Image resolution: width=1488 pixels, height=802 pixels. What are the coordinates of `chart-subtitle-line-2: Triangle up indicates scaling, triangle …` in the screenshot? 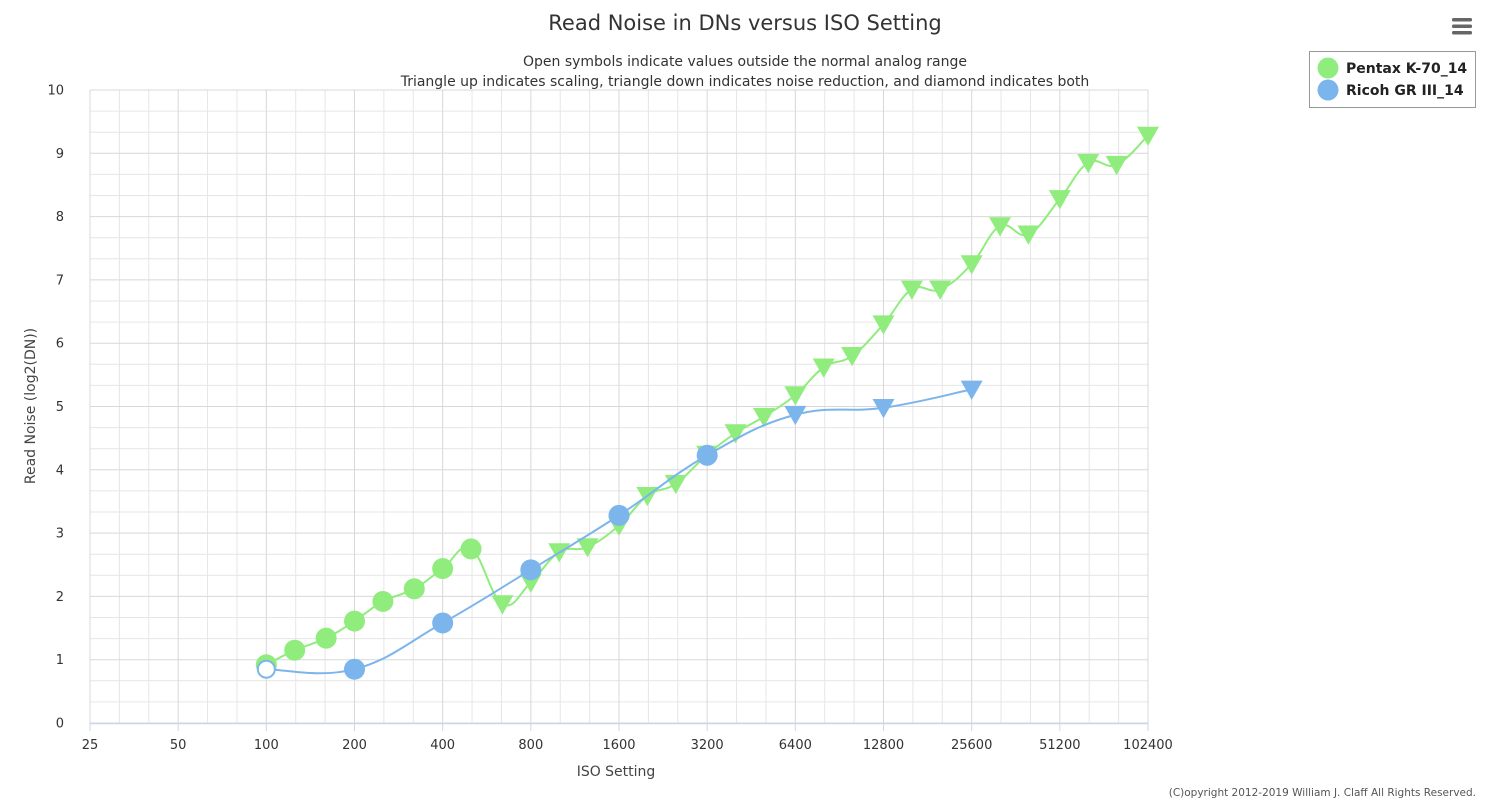 It's located at (745, 82).